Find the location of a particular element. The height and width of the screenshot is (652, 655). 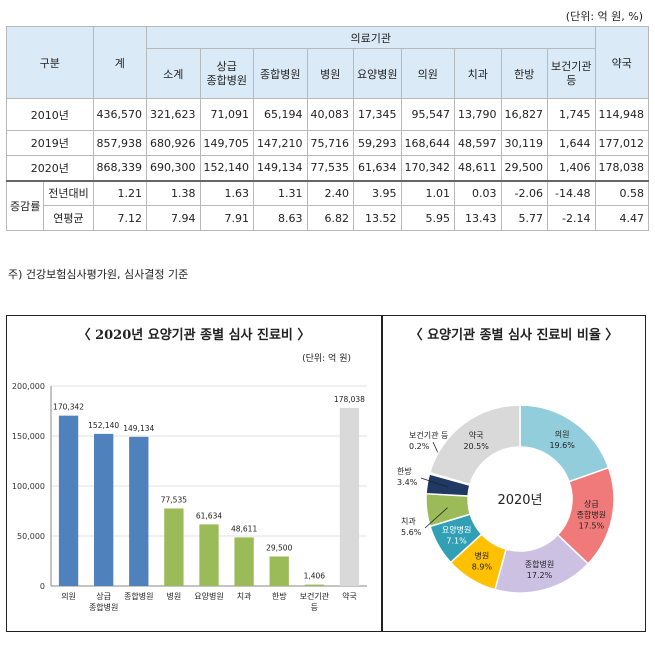

table-cell: 4.47 is located at coordinates (621, 218).